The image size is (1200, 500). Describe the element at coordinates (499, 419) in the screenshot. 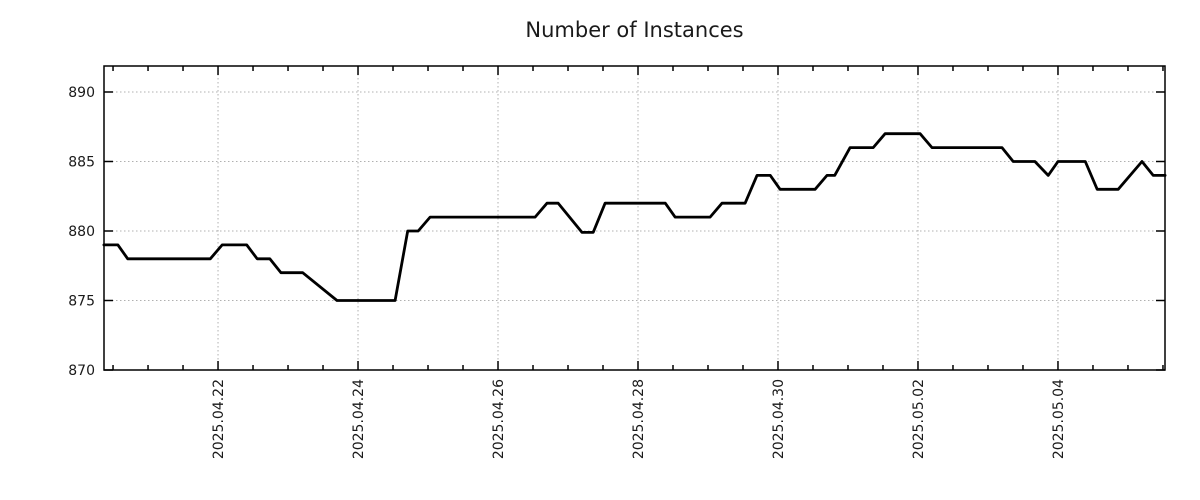

I see `x-tick-label: 2025.04.26` at that location.